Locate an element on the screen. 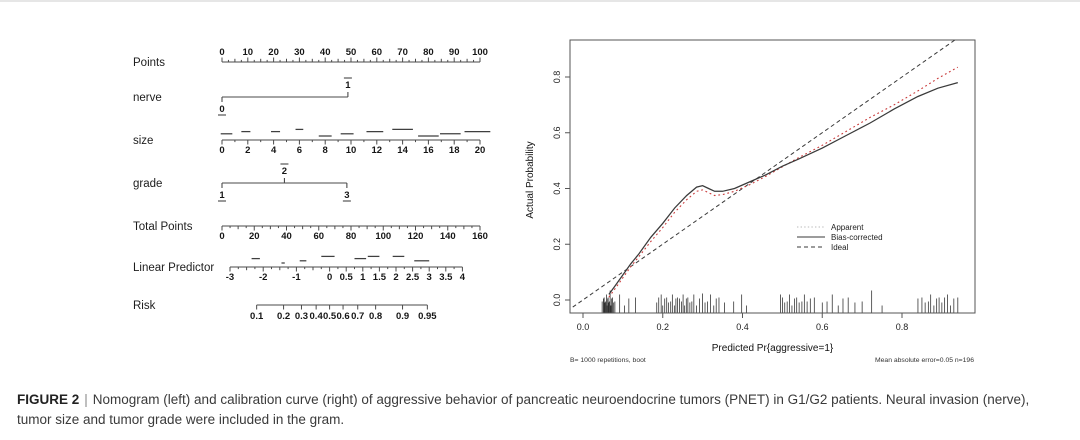 The height and width of the screenshot is (440, 1080). svg-text: Total Points is located at coordinates (163, 227).